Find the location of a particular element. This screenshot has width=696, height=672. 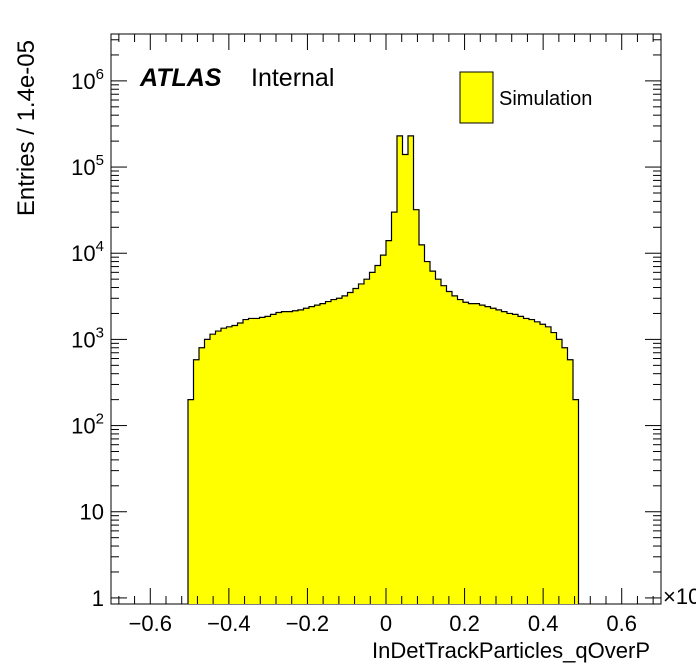

atlas-internal-label: Internal is located at coordinates (292, 78).